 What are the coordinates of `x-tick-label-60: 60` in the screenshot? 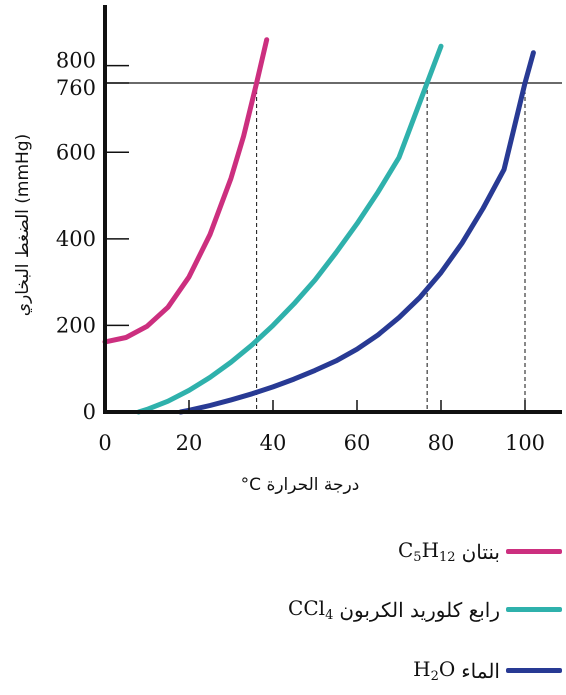 It's located at (357, 443).